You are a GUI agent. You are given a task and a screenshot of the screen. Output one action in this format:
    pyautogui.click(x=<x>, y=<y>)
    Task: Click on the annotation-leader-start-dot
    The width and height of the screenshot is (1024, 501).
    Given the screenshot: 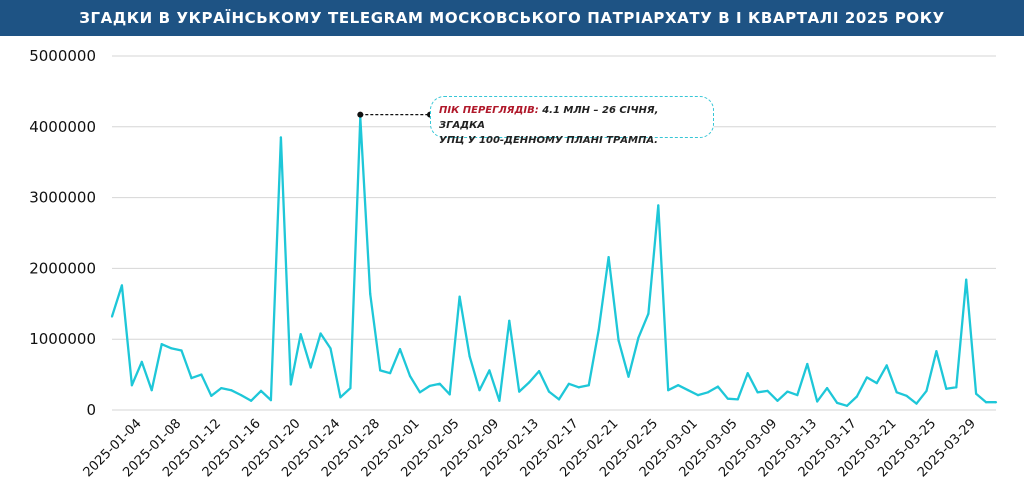 What is the action you would take?
    pyautogui.click(x=360, y=114)
    